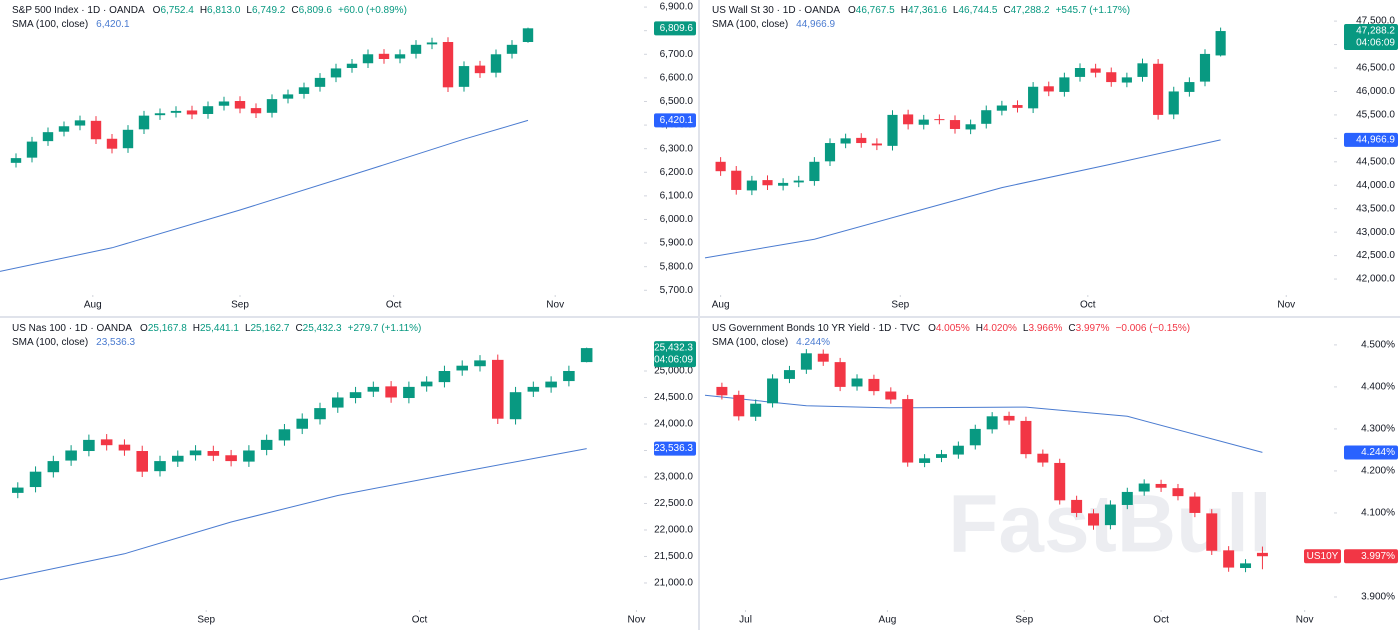  What do you see at coordinates (677, 78) in the screenshot?
I see `y-tick-label: 6,600.0` at bounding box center [677, 78].